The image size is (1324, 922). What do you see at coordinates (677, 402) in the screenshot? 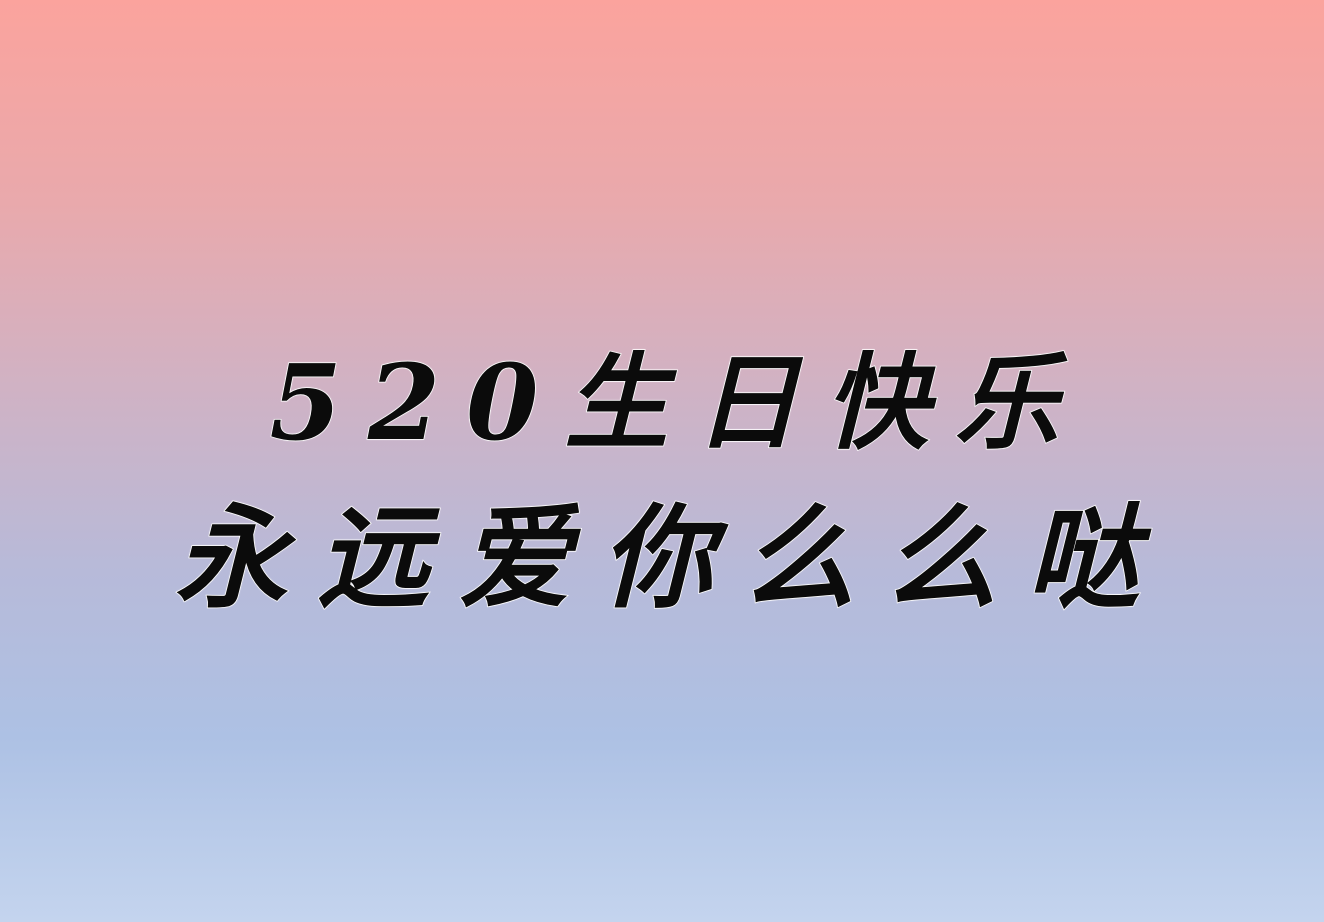
I see `greeting-line-1: 520生日快乐` at bounding box center [677, 402].